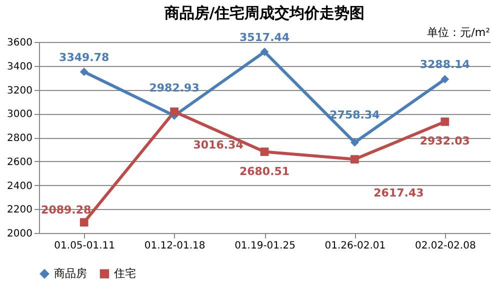 The width and height of the screenshot is (500, 285). What do you see at coordinates (265, 246) in the screenshot?
I see `x-tick-label: 01.19-01.25` at bounding box center [265, 246].